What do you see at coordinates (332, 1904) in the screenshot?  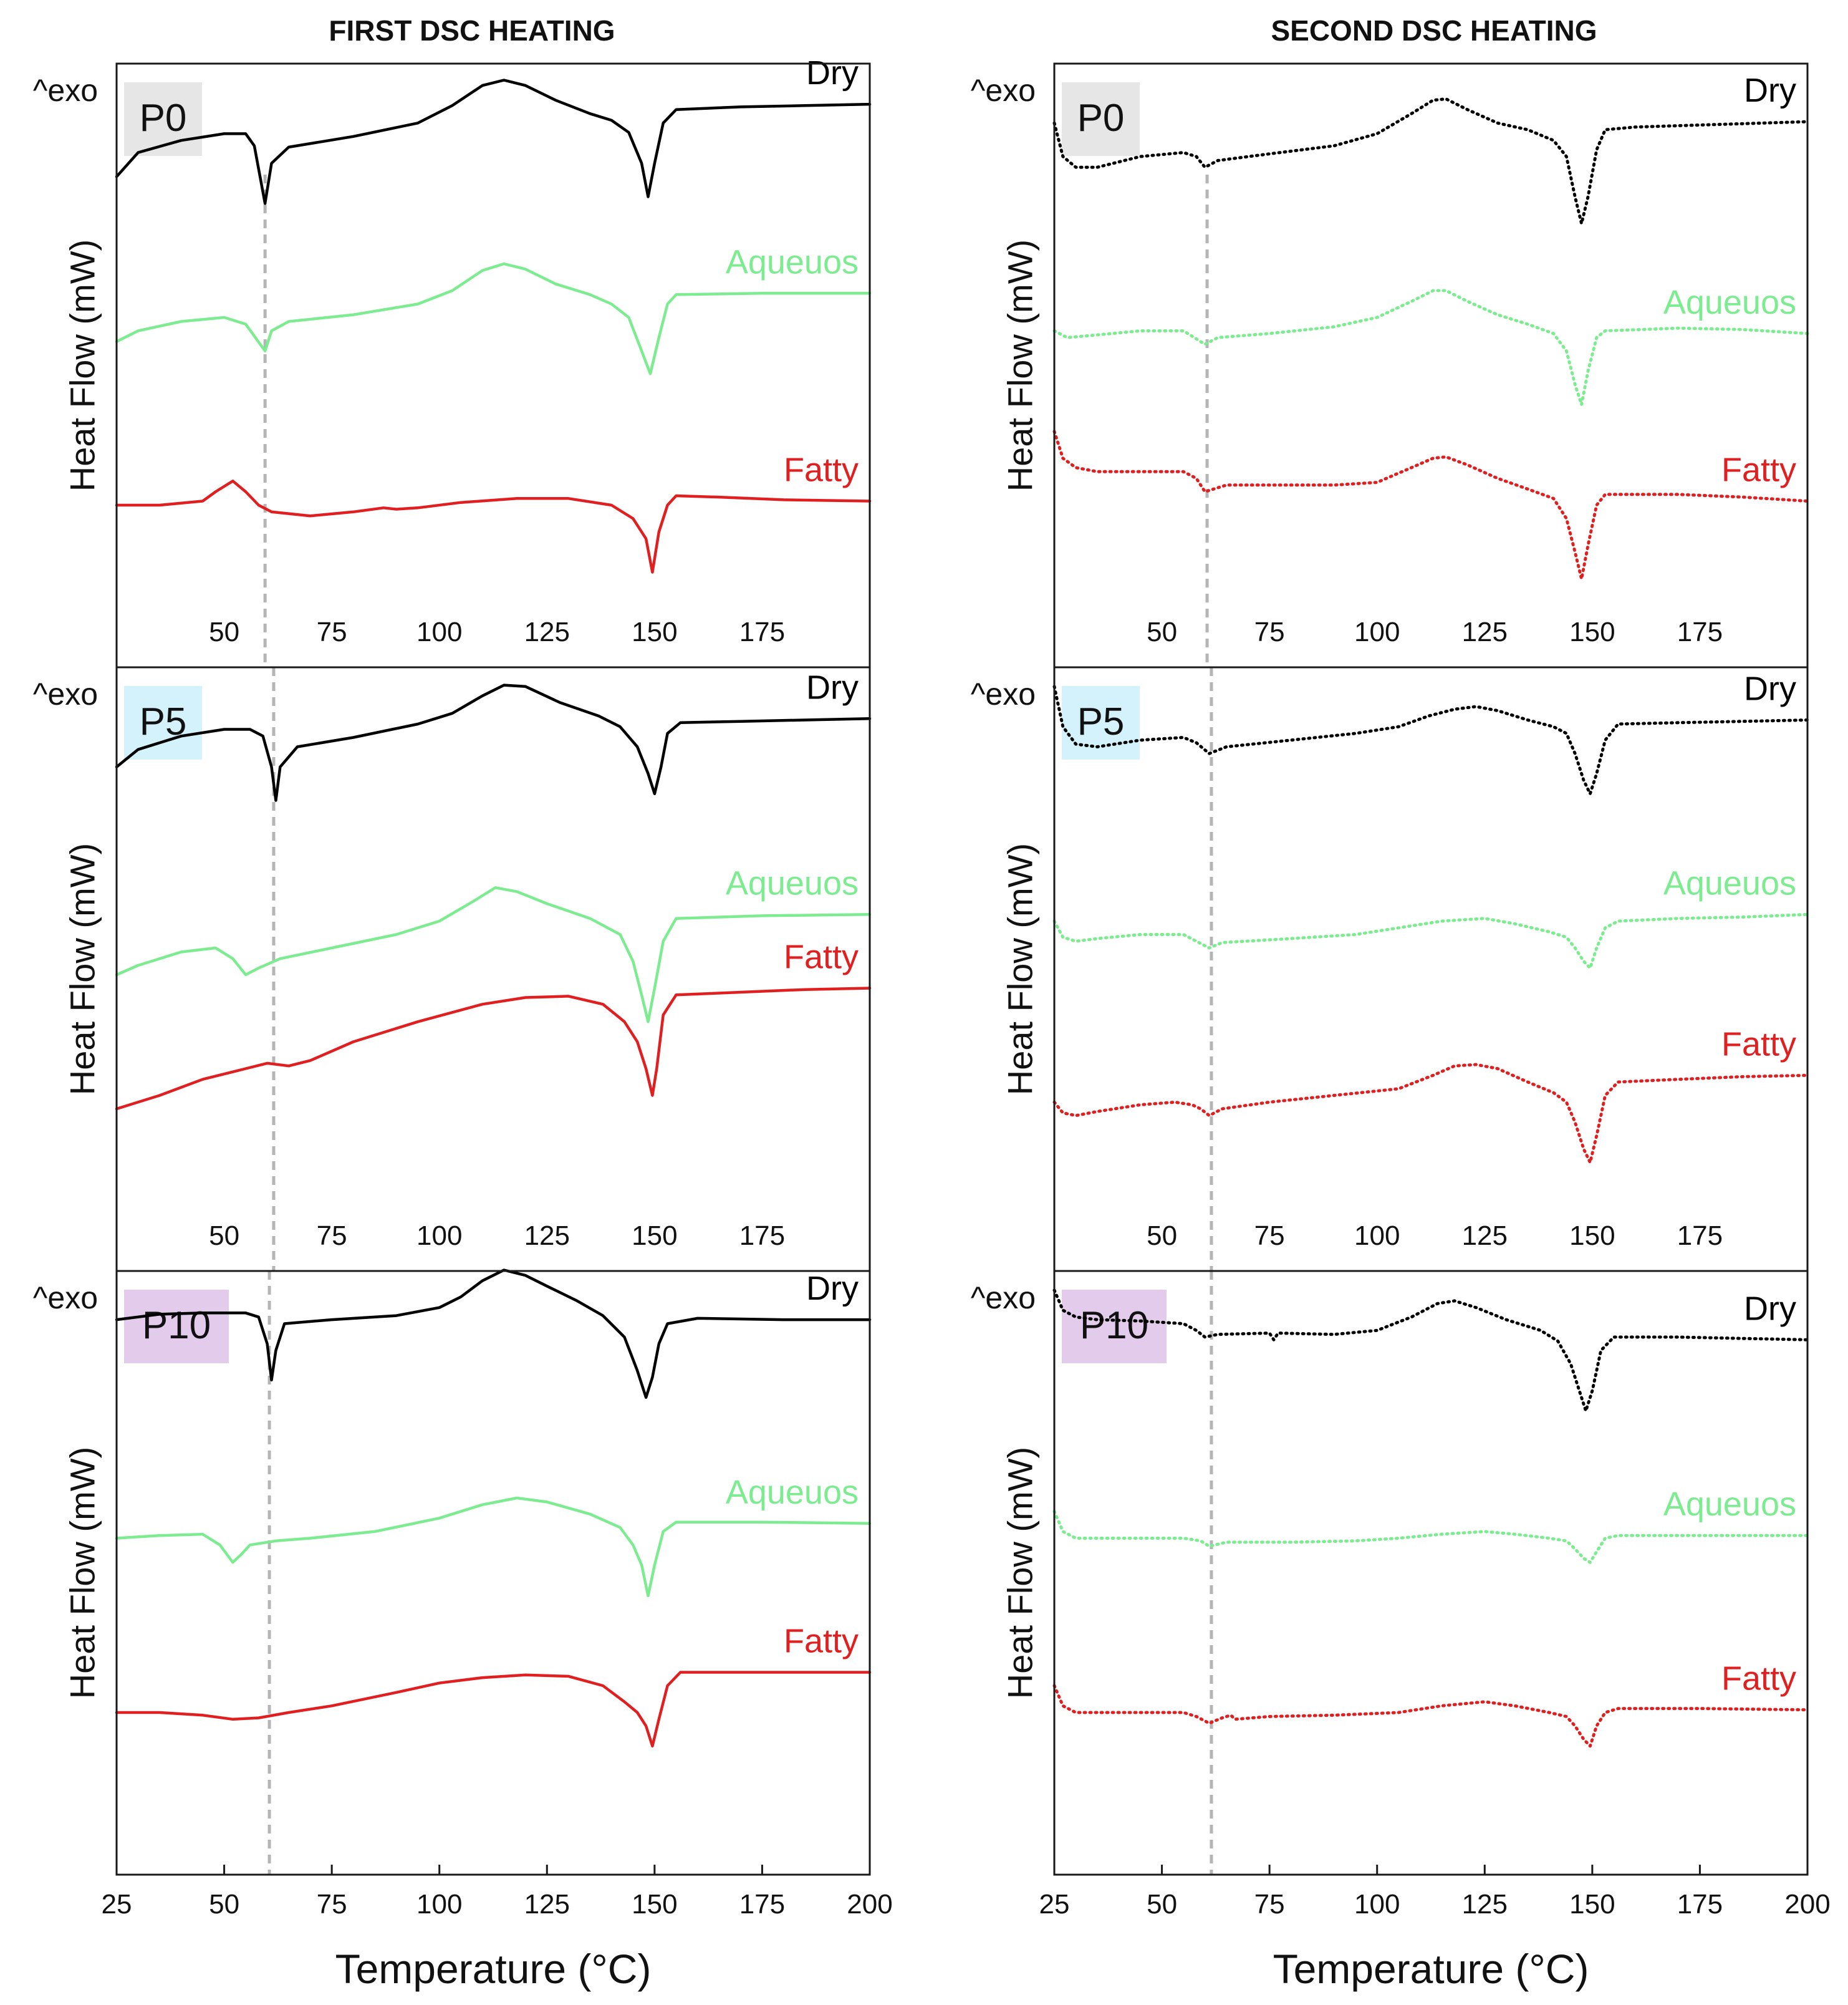 I see `x-tick-label: 75` at bounding box center [332, 1904].